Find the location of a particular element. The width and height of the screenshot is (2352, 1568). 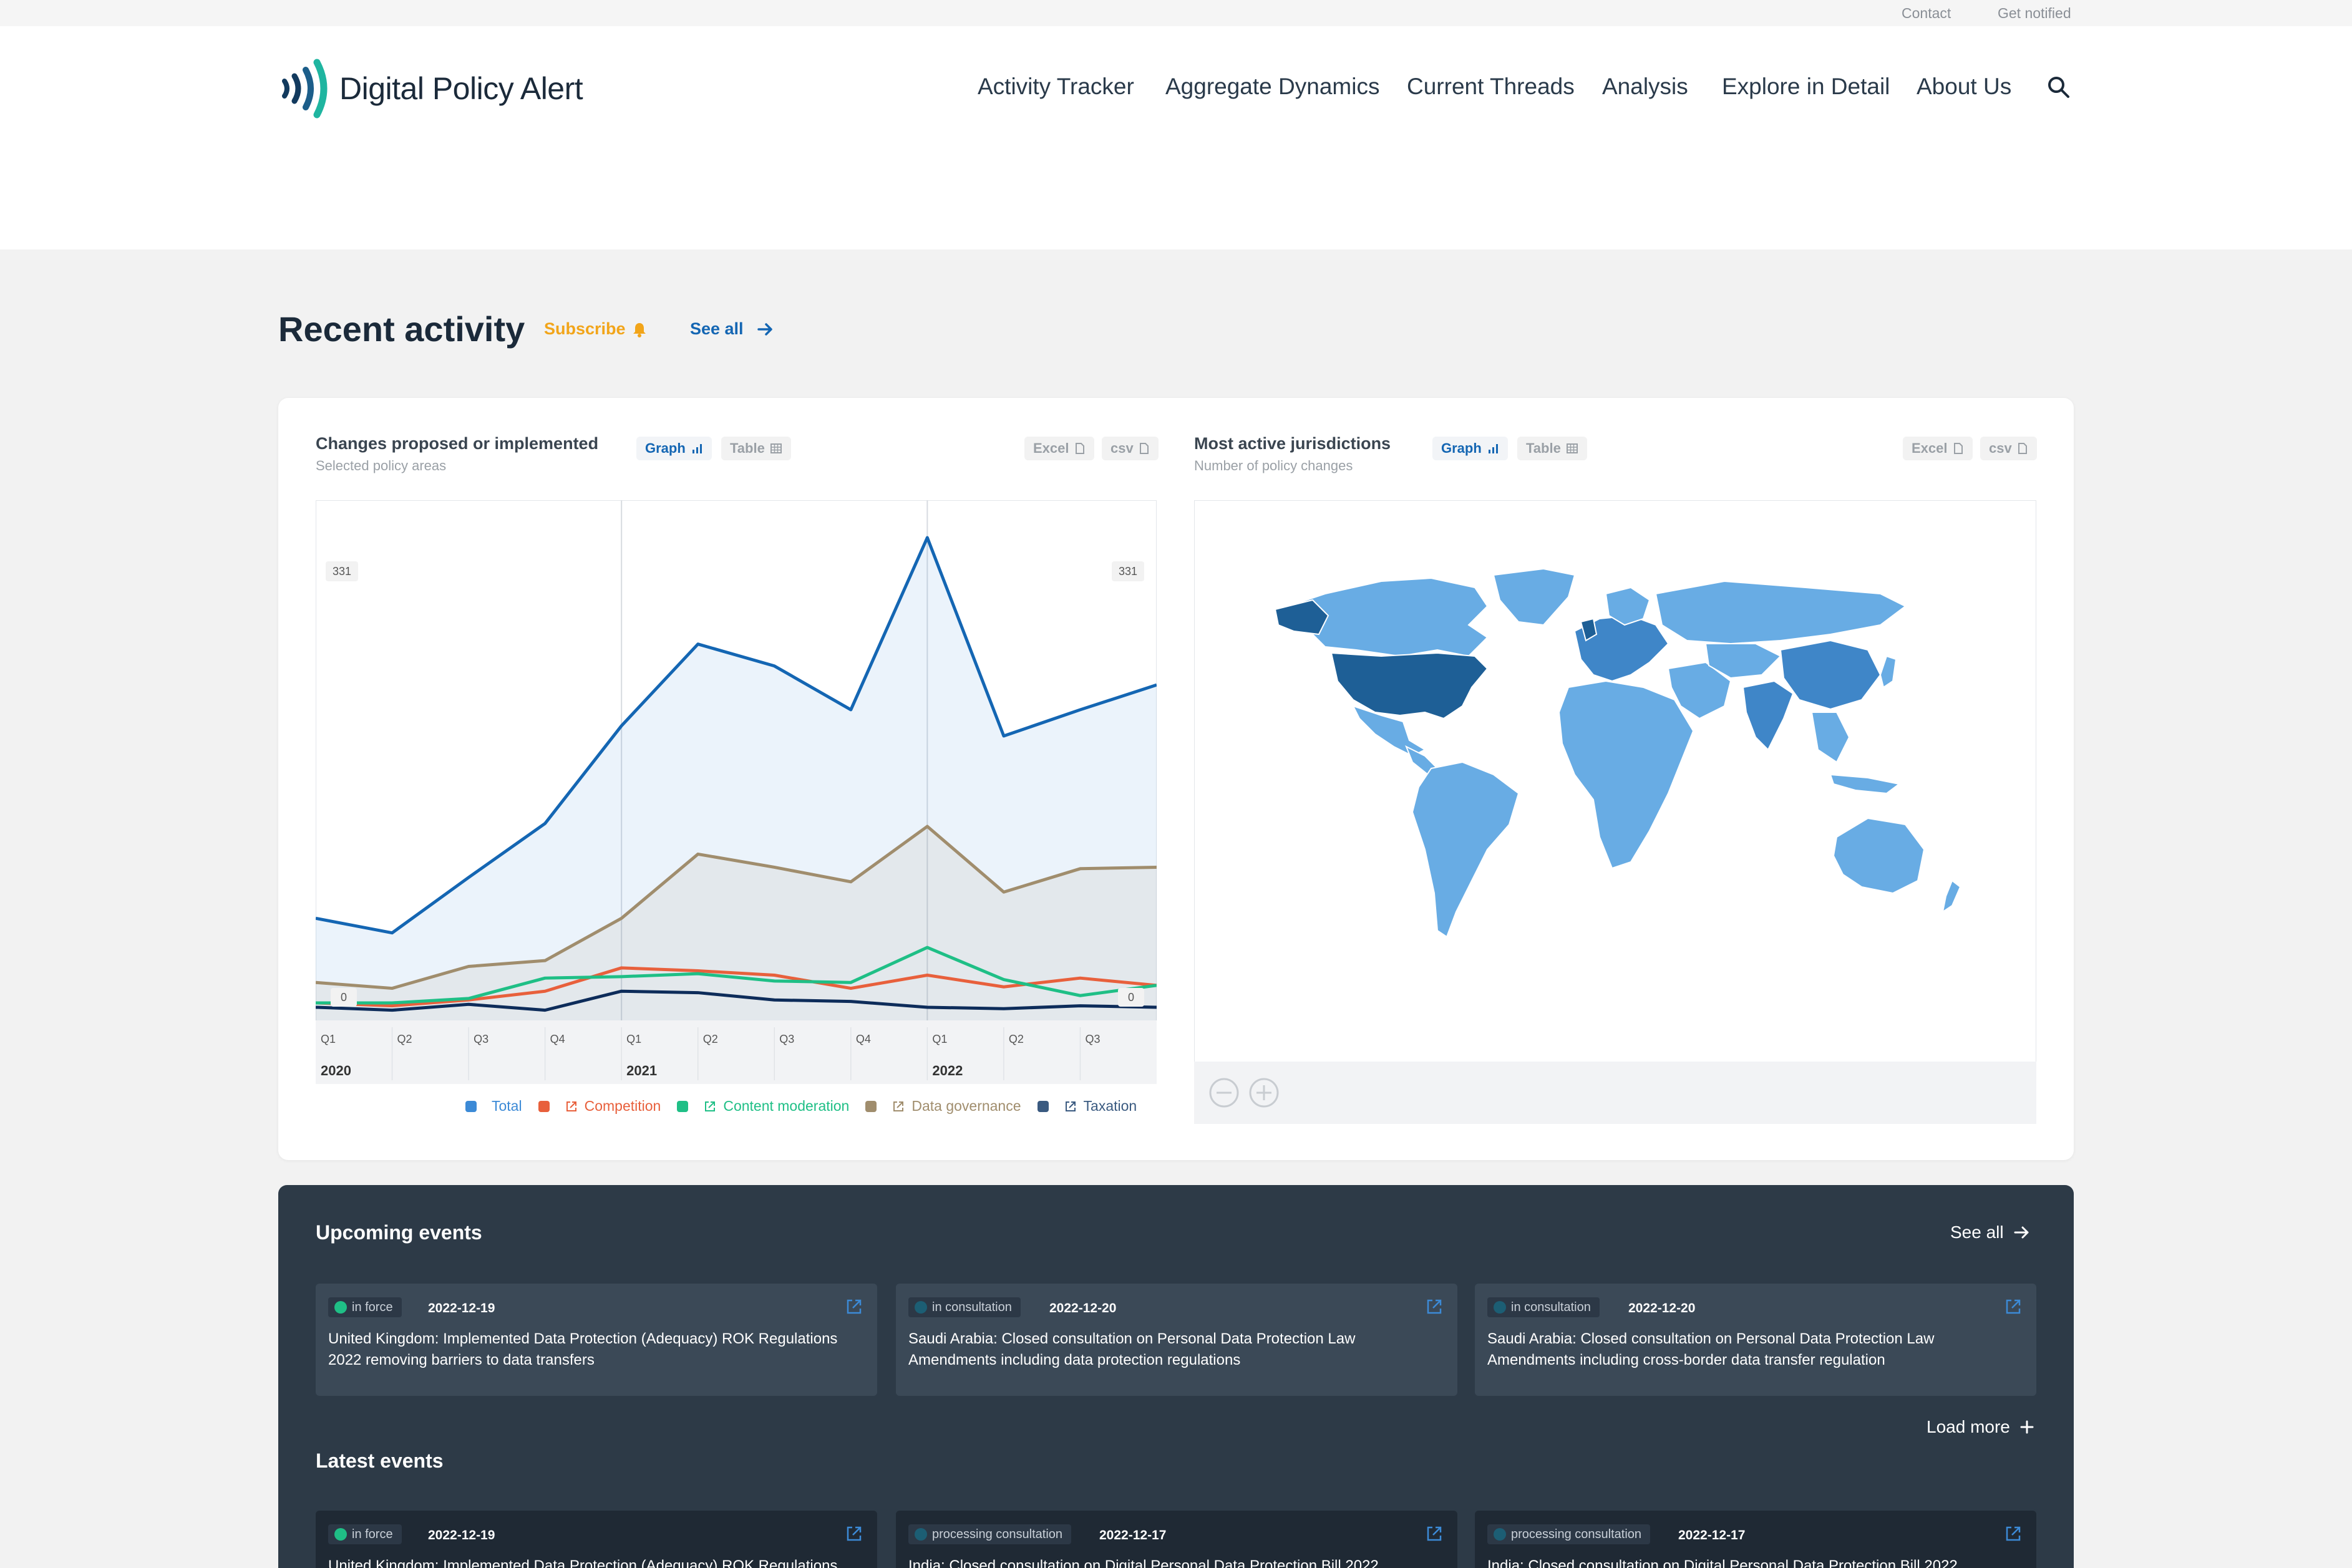

legend-item-competition: Competition is located at coordinates (599, 1106).